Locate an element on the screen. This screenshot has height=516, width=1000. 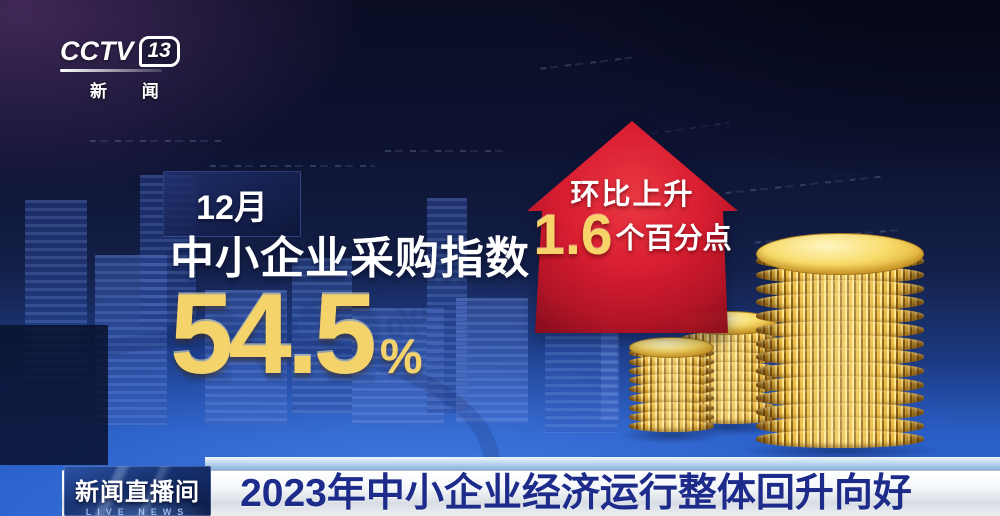
up-arrow-icon is located at coordinates (632, 228).